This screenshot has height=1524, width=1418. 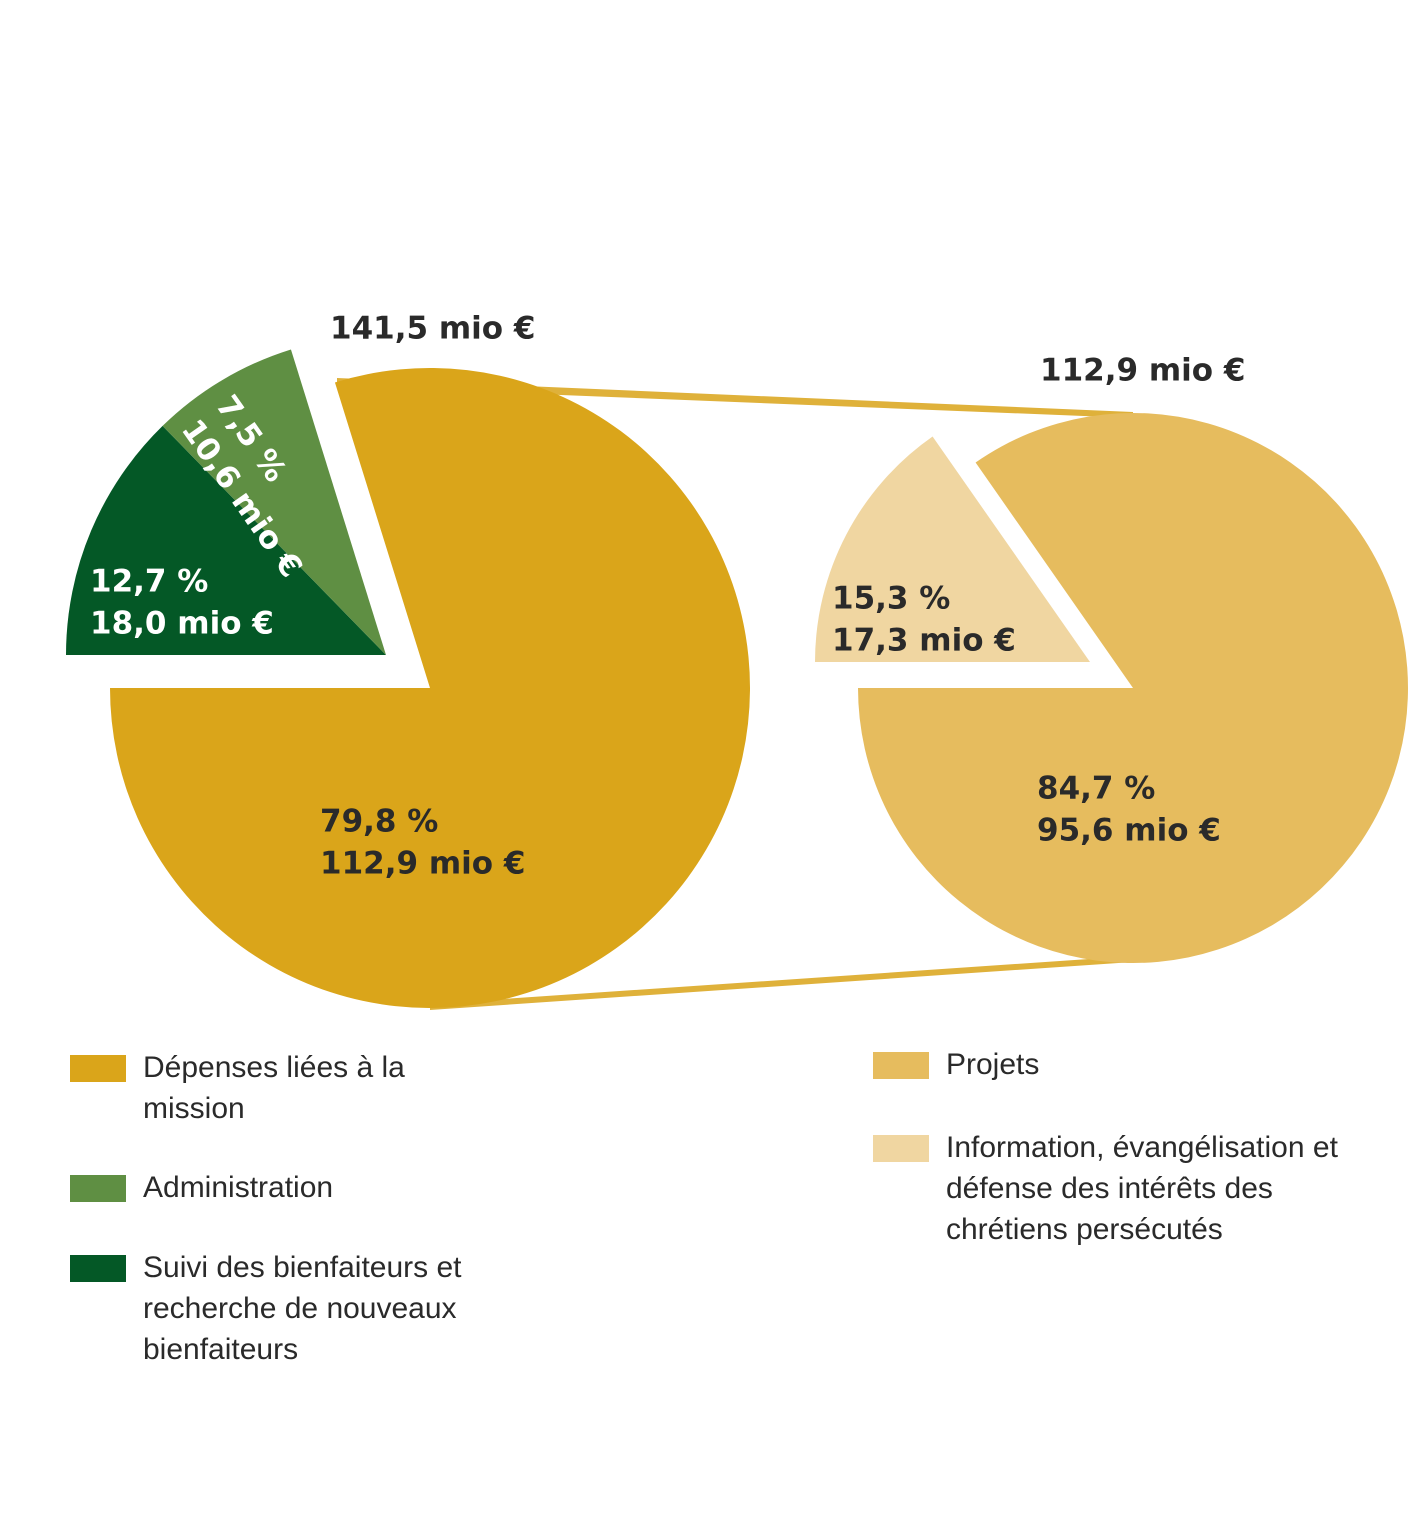 I want to click on percent-label: 12,7 %, so click(x=149, y=582).